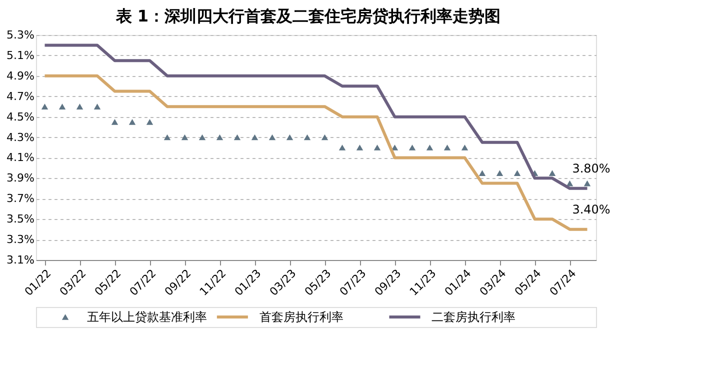  What do you see at coordinates (20, 260) in the screenshot?
I see `y-tick-label: 3.1%` at bounding box center [20, 260].